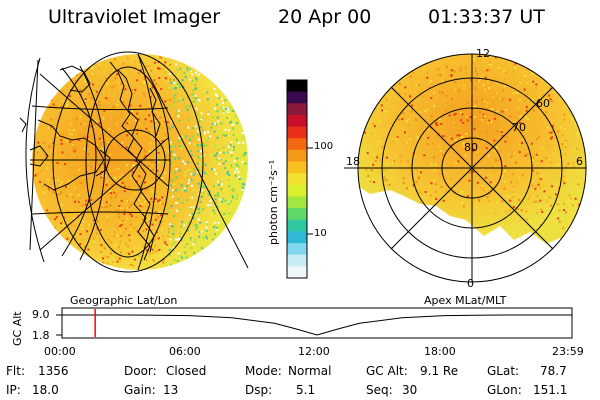 The image size is (600, 400). What do you see at coordinates (45, 390) in the screenshot?
I see `ip-value: 18.0` at bounding box center [45, 390].